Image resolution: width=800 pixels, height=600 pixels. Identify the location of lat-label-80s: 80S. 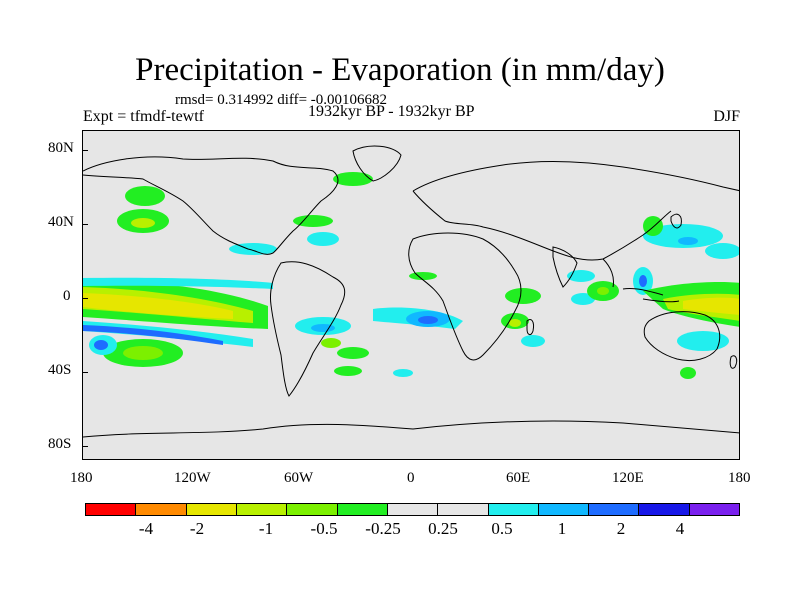
(60, 444).